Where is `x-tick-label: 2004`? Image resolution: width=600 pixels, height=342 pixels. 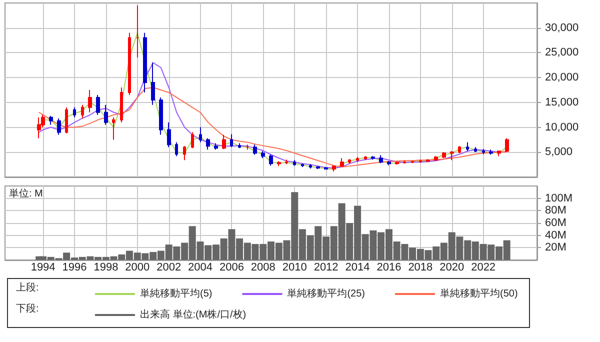
x-tick-label: 2004 is located at coordinates (200, 268).